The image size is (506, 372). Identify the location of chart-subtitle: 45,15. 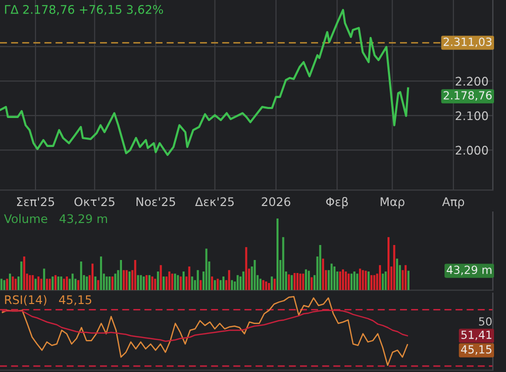
(75, 300).